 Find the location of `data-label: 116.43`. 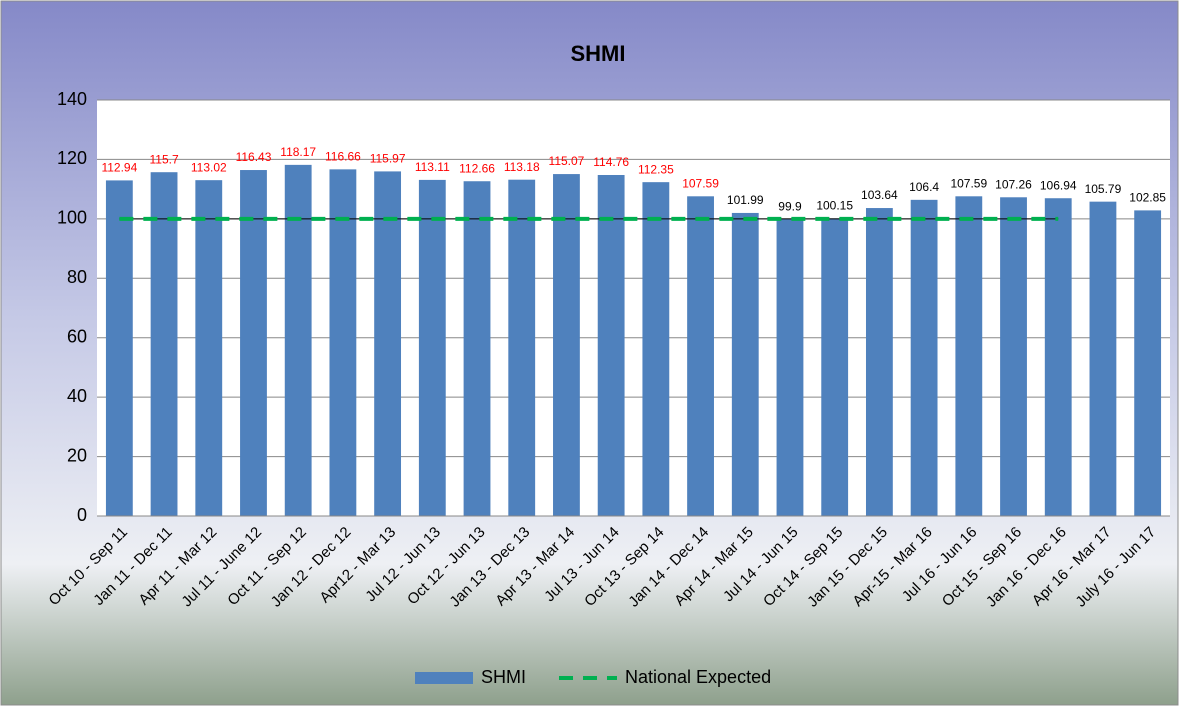

data-label: 116.43 is located at coordinates (254, 157).